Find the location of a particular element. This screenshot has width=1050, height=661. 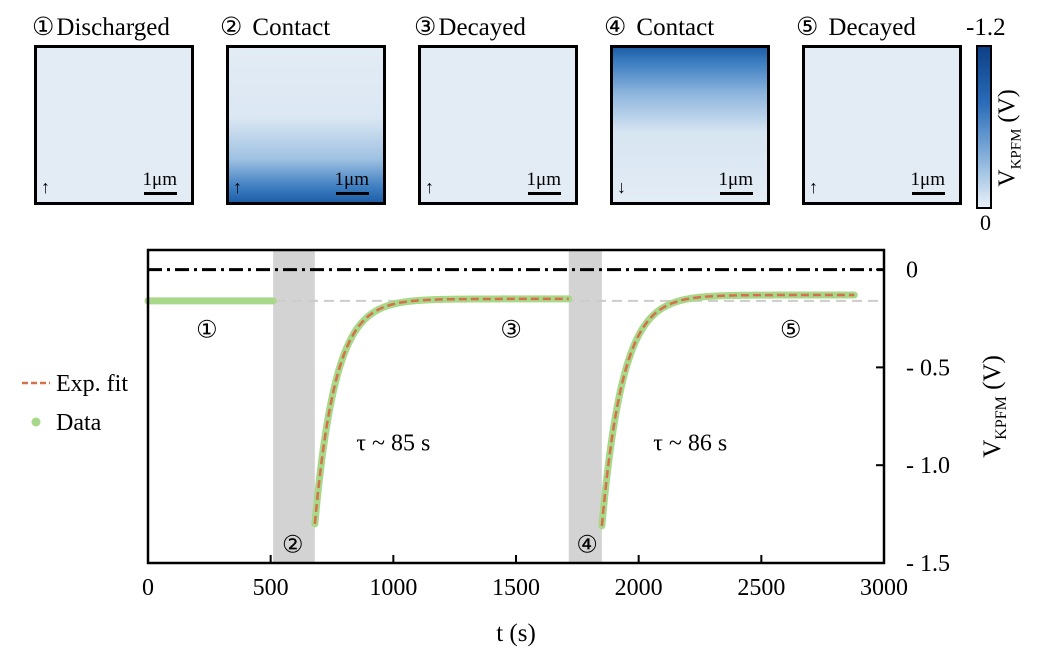

y-tick-label: - 0.5 is located at coordinates (928, 368).